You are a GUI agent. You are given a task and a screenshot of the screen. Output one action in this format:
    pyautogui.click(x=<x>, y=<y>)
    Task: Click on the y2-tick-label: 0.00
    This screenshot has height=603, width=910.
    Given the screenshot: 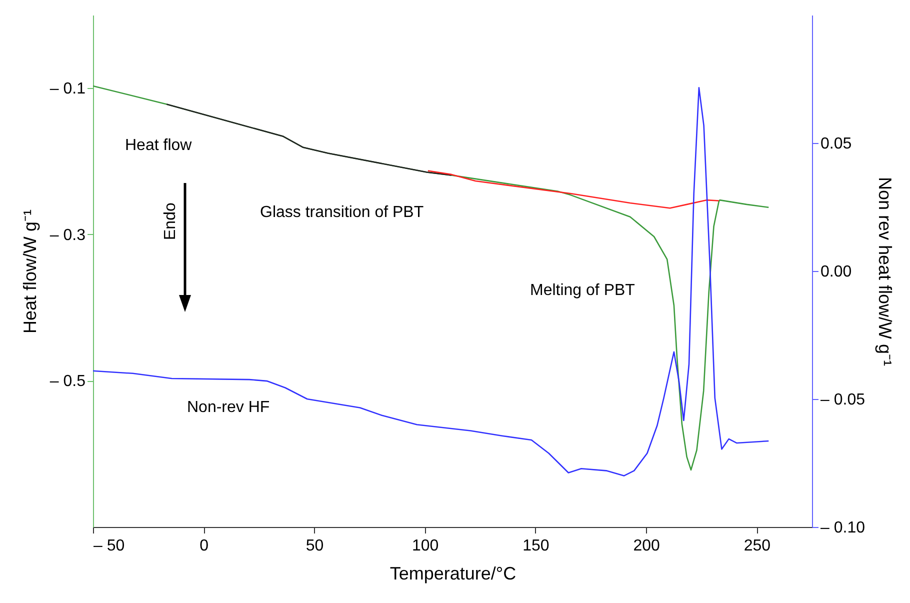 What is the action you would take?
    pyautogui.click(x=836, y=272)
    